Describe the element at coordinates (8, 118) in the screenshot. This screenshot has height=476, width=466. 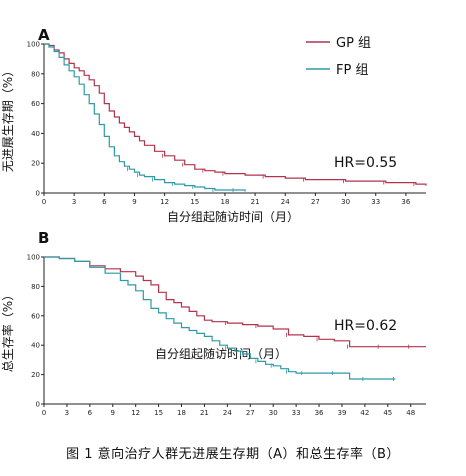
I see `y-axis-title: 无进展生存期（%）` at that location.